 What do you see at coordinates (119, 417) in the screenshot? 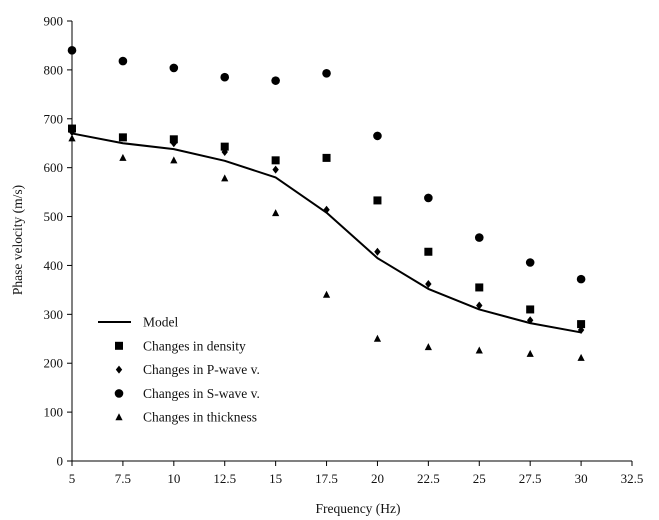
I see `legend-triangle-swatch` at bounding box center [119, 417].